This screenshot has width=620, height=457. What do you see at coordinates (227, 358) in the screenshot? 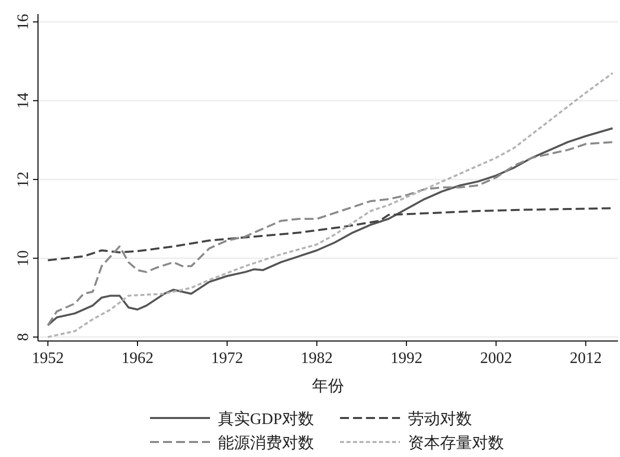
I see `x-tick-label: 1972` at bounding box center [227, 358].